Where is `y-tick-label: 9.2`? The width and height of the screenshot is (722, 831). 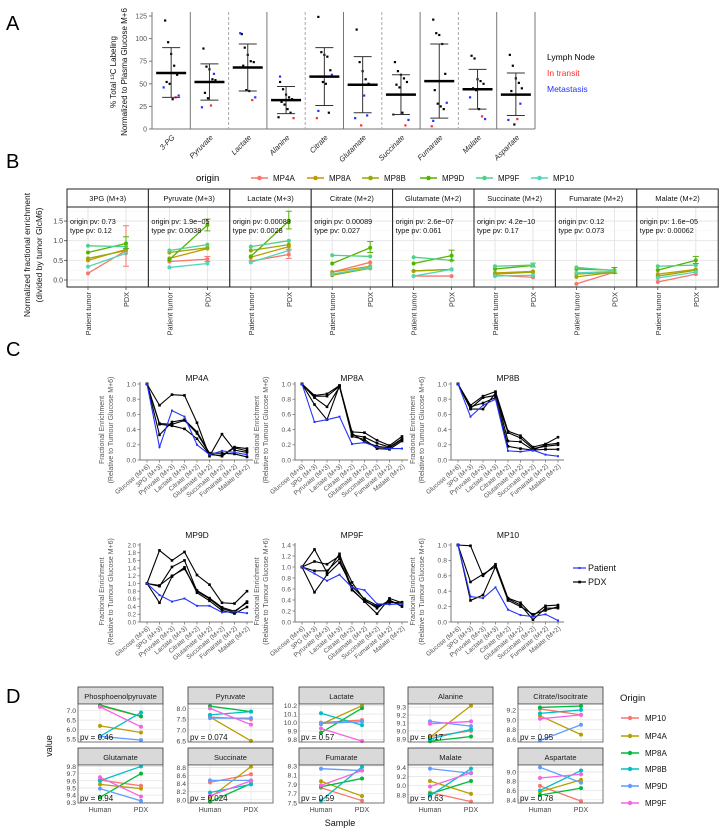
y-tick-label: 9.2 is located at coordinates (402, 716).